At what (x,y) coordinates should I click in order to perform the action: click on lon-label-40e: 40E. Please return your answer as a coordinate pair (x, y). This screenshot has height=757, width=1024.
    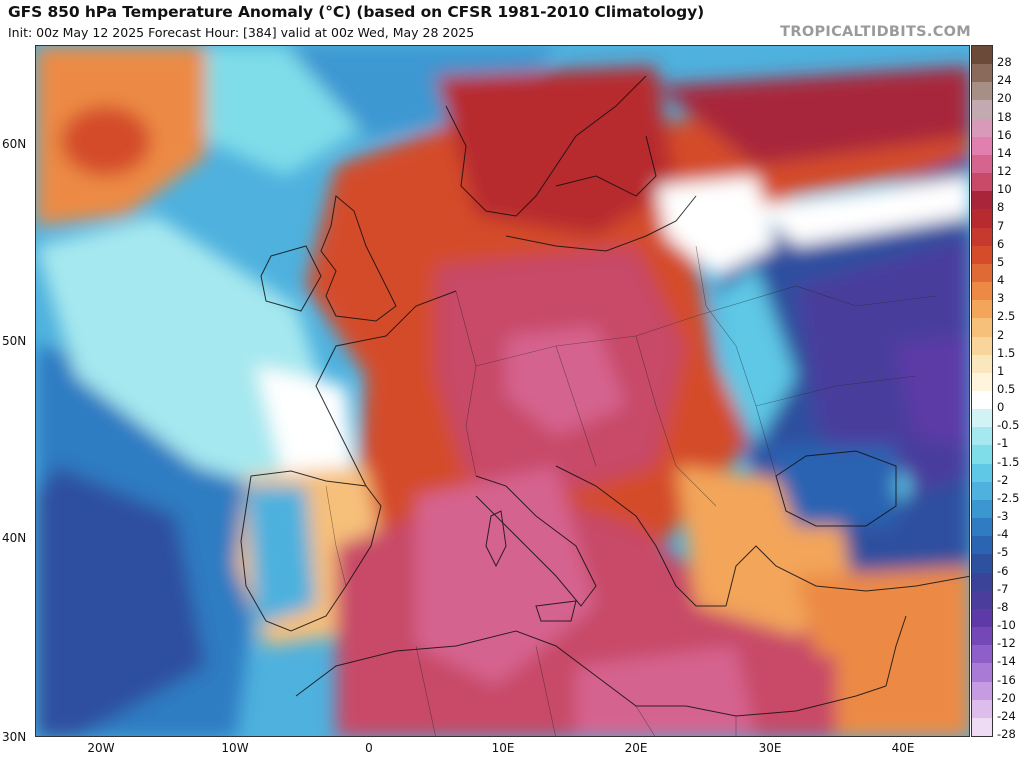
    Looking at the image, I should click on (903, 748).